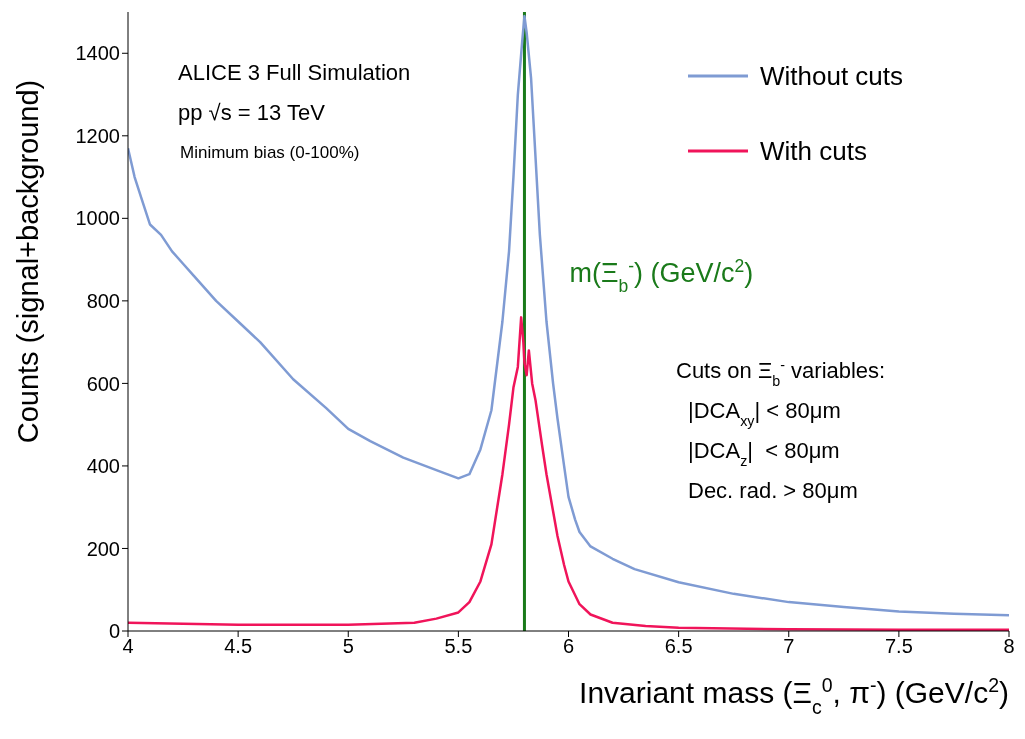 This screenshot has height=739, width=1025. What do you see at coordinates (128, 646) in the screenshot?
I see `x-tick-label: 4` at bounding box center [128, 646].